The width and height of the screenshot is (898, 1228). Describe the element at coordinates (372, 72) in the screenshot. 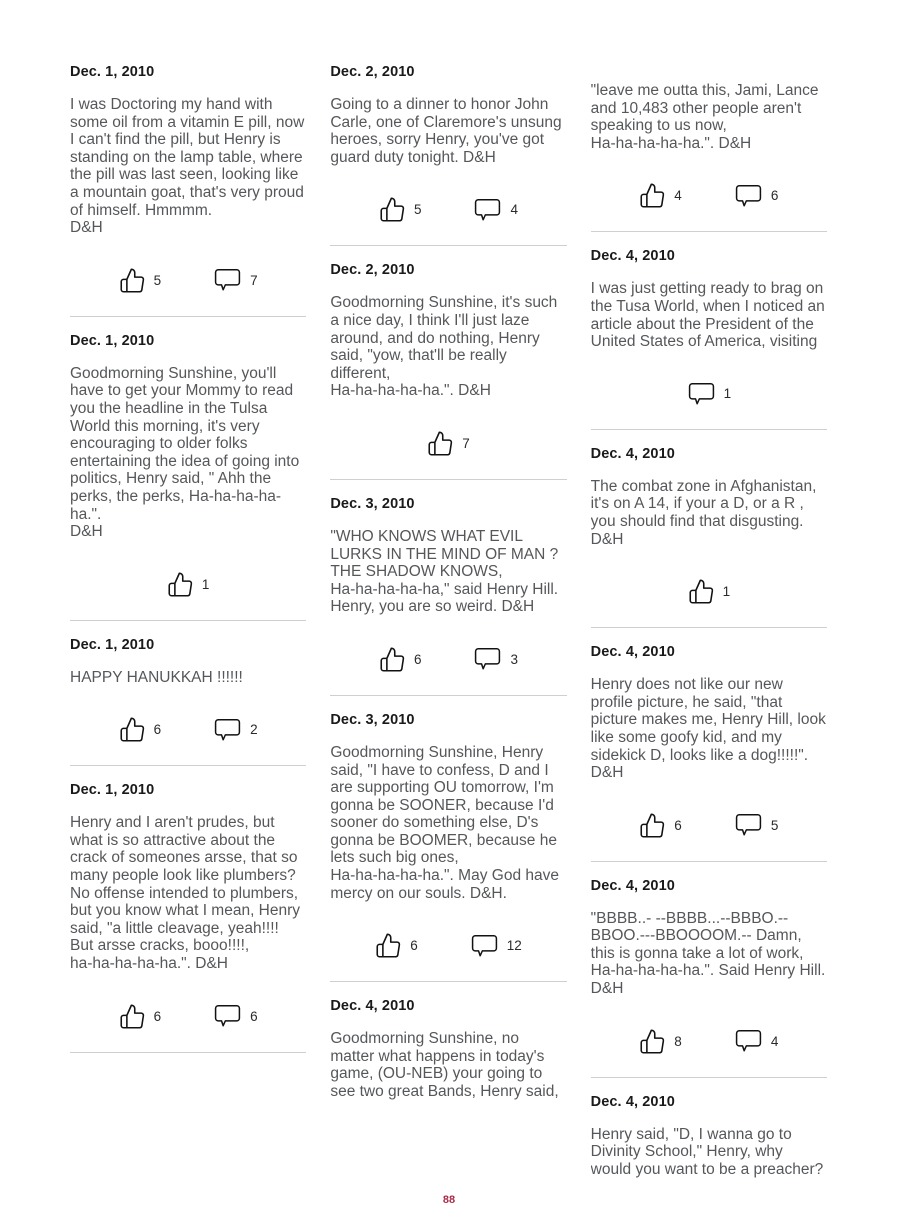

I see `post-date: Dec. 2, 2010` at that location.